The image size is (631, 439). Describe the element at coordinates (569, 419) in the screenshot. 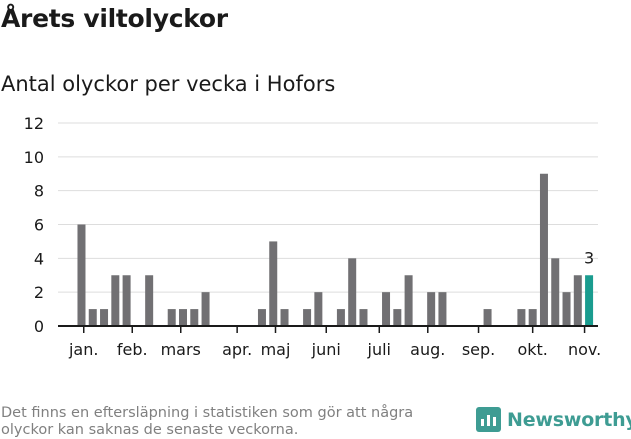

I see `brand-name: Newsworthy` at that location.